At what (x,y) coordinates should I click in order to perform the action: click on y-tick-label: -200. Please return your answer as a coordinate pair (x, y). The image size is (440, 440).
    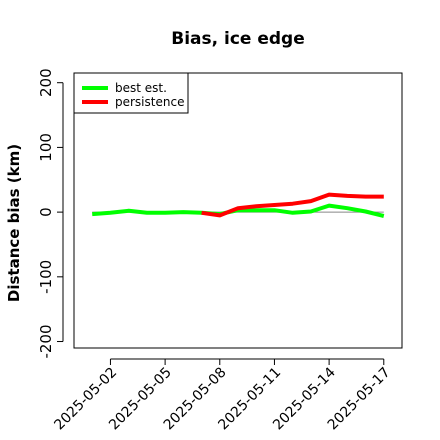
    Looking at the image, I should click on (46, 342).